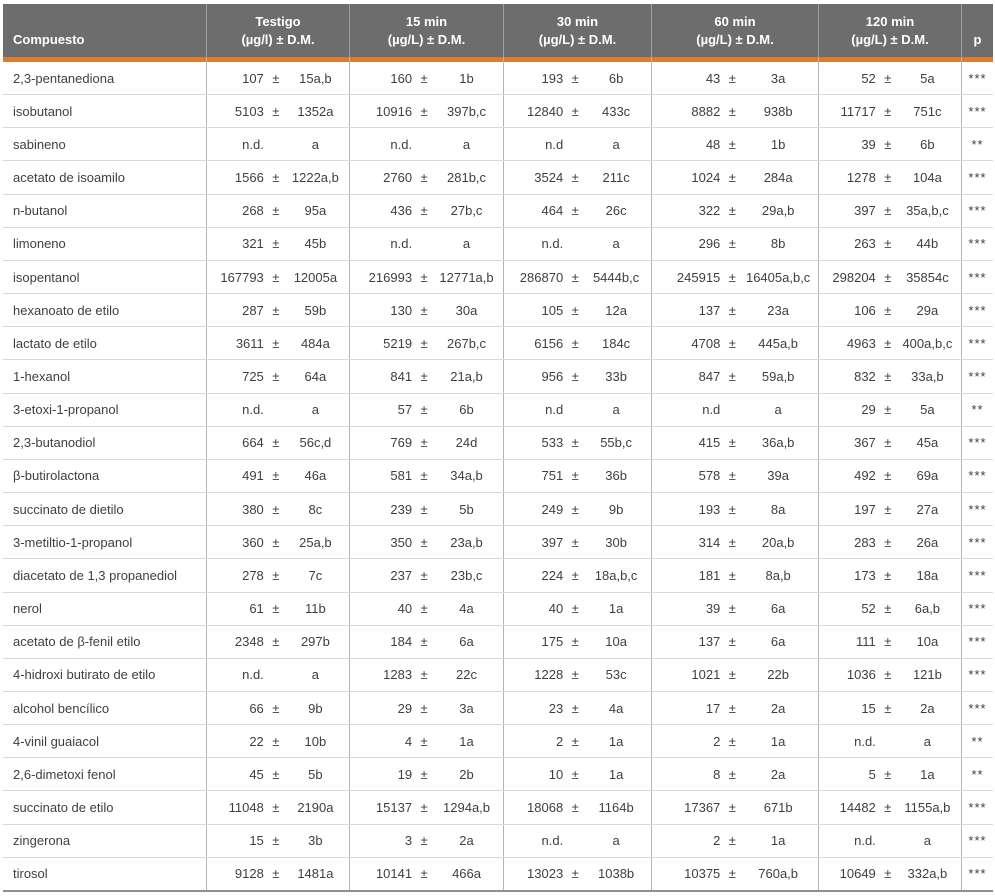 The width and height of the screenshot is (995, 896). Describe the element at coordinates (706, 343) in the screenshot. I see `value: 4708` at that location.